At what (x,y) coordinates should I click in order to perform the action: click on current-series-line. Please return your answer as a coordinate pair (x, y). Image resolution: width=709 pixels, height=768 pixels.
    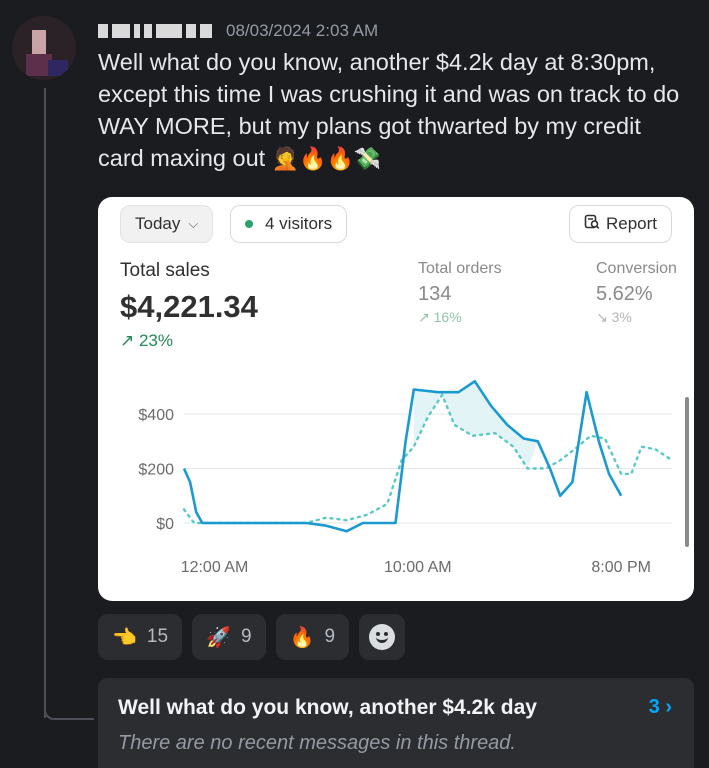
    Looking at the image, I should click on (402, 456).